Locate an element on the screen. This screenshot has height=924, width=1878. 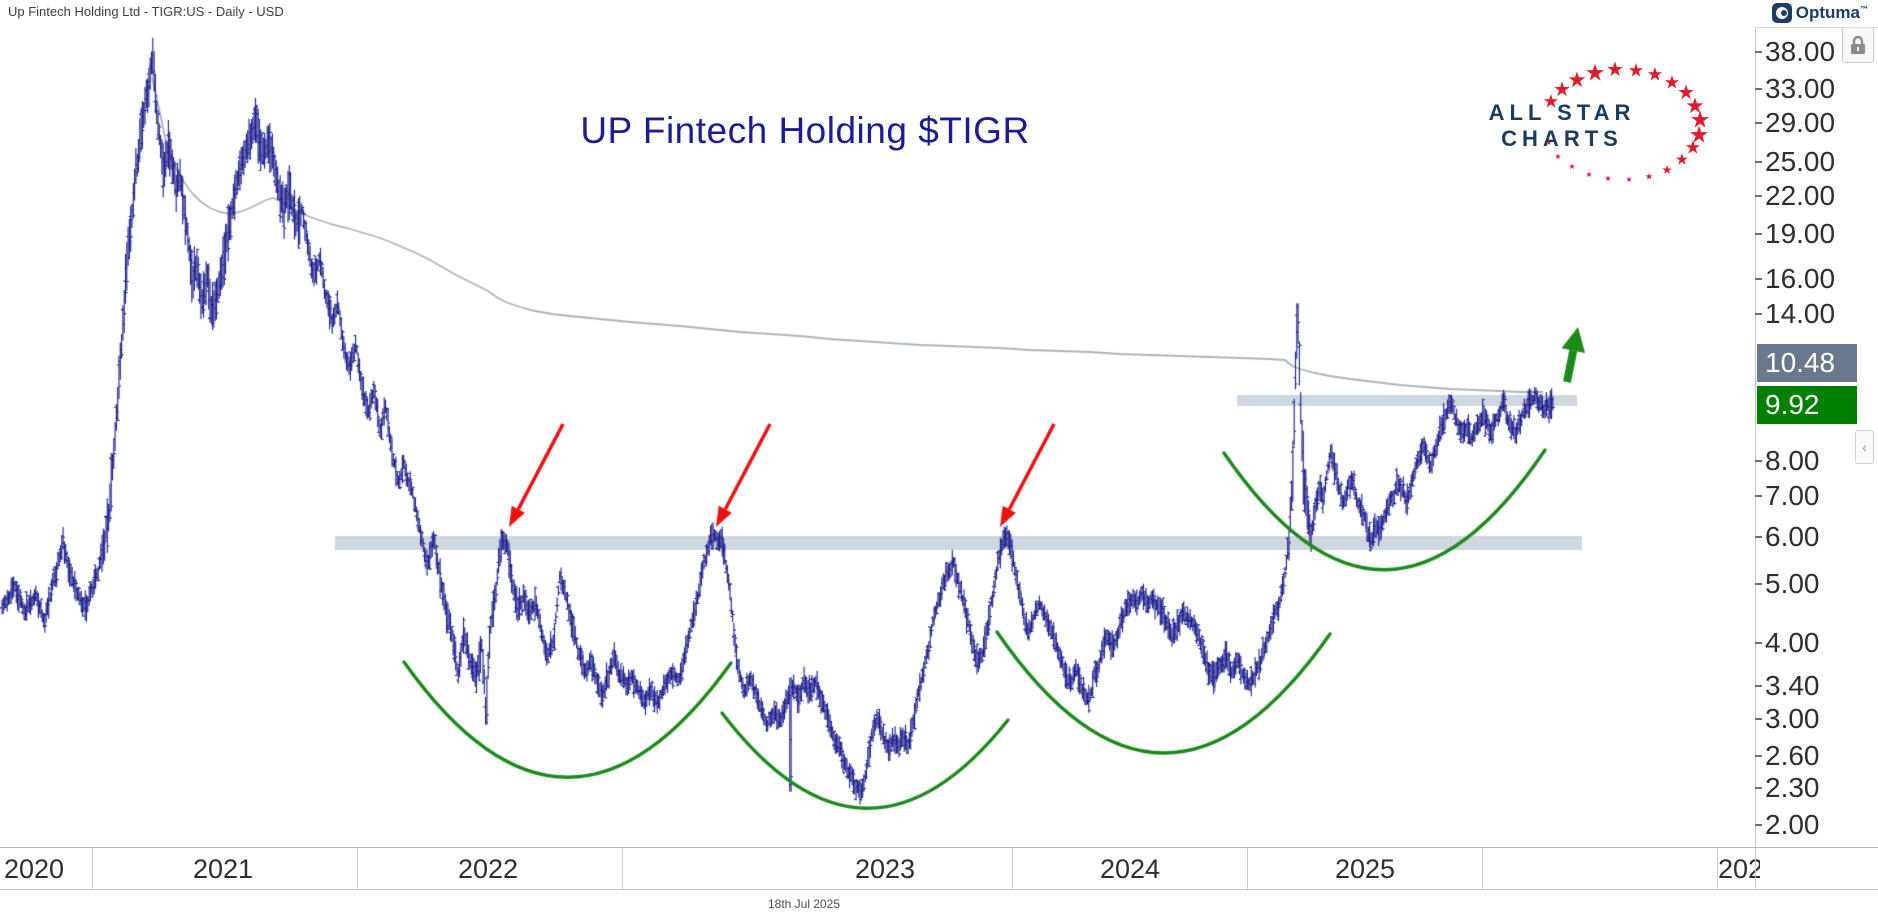
price-axis-label: 33.00 is located at coordinates (1800, 89).